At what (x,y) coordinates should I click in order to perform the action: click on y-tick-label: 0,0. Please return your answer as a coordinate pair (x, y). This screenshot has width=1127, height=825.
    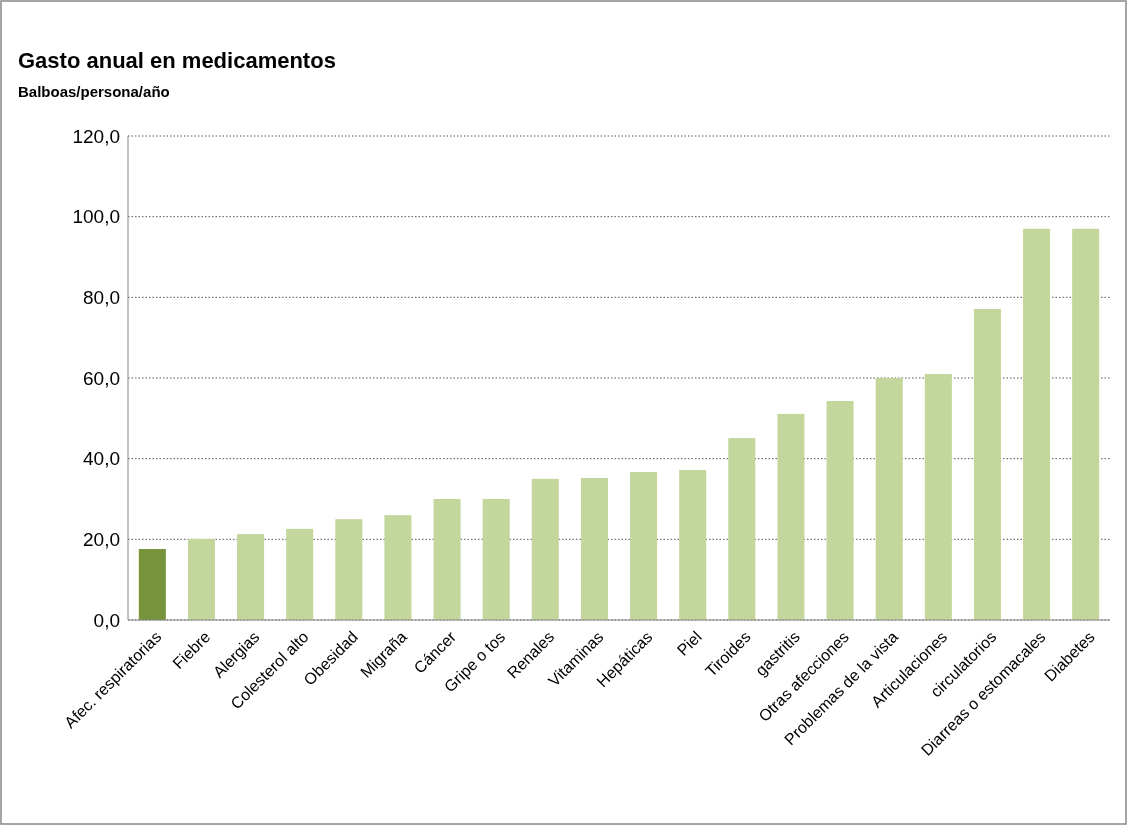
    Looking at the image, I should click on (106, 620).